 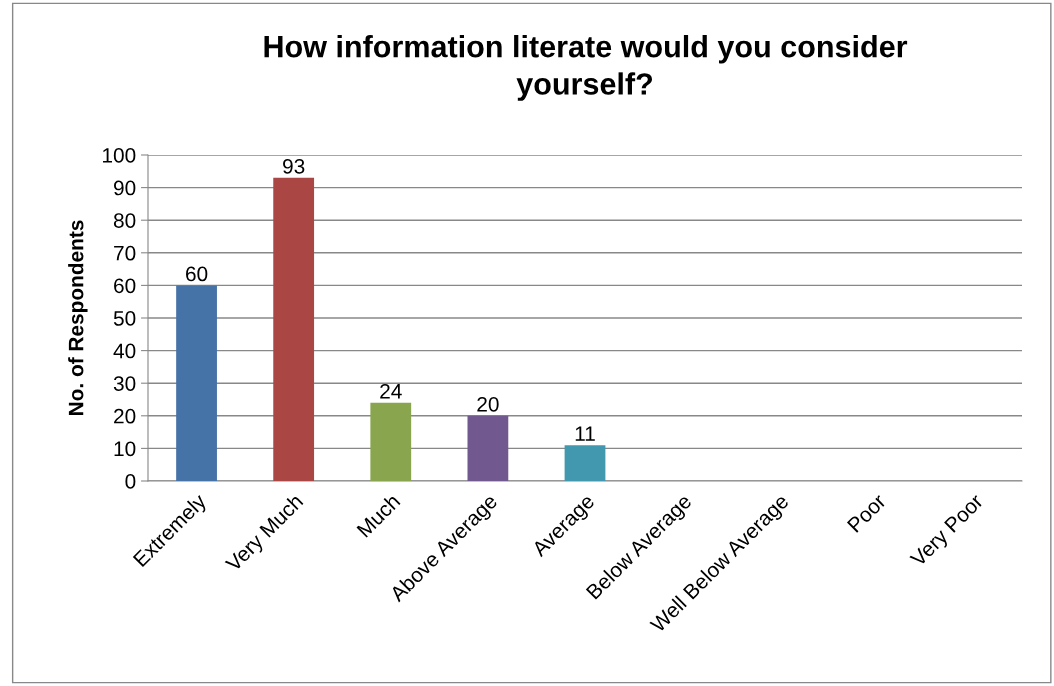 What do you see at coordinates (124, 351) in the screenshot?
I see `y-tick-label: 40` at bounding box center [124, 351].